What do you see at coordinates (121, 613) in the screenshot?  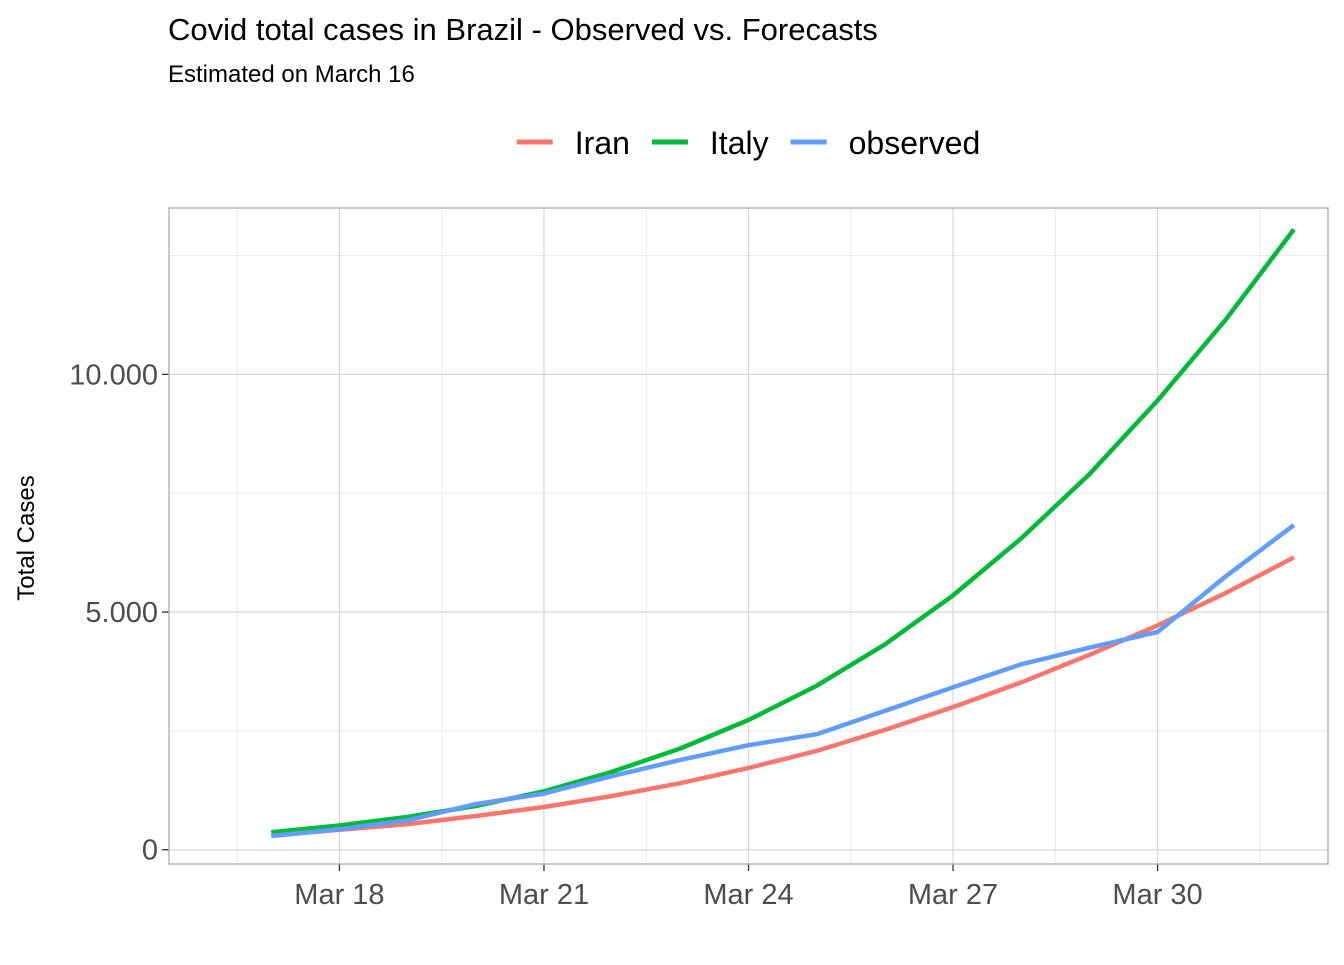 I see `y-tick-label: 5.000` at bounding box center [121, 613].